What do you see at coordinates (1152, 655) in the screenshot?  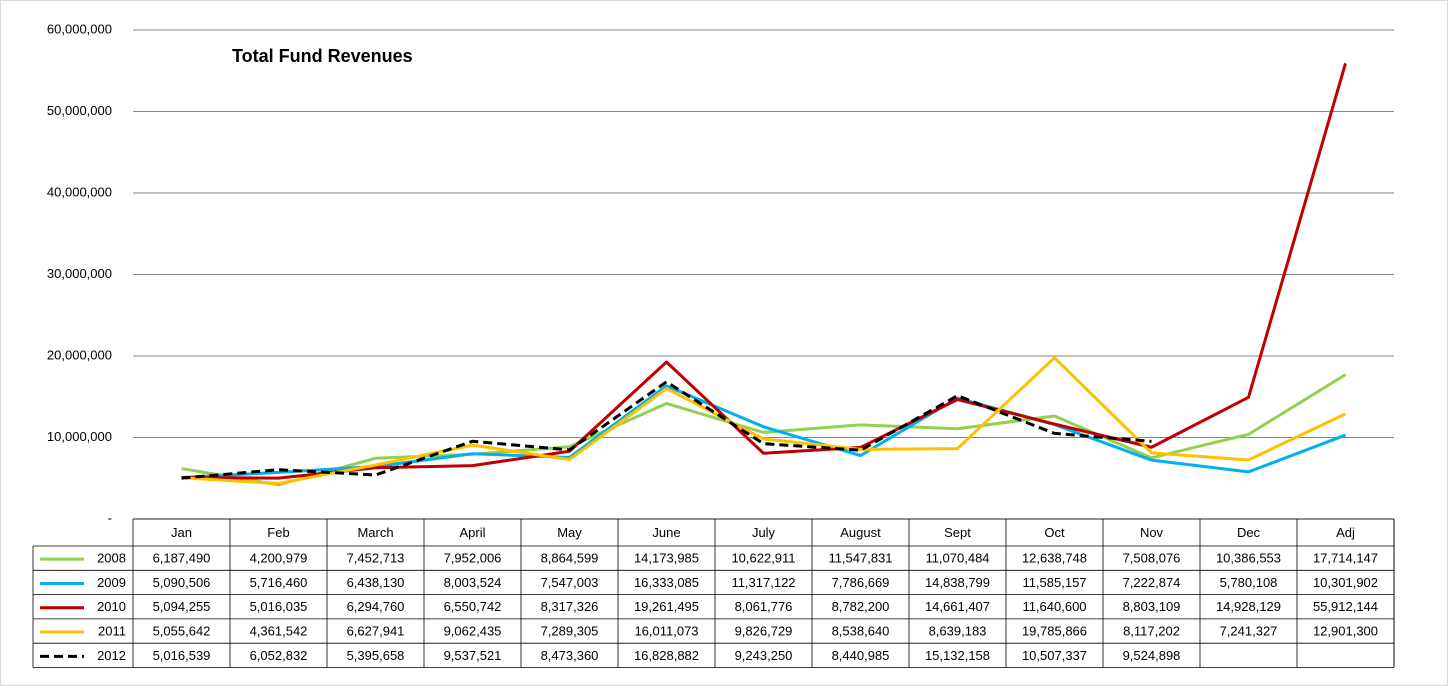 I see `table-cell: 9,524,898` at bounding box center [1152, 655].